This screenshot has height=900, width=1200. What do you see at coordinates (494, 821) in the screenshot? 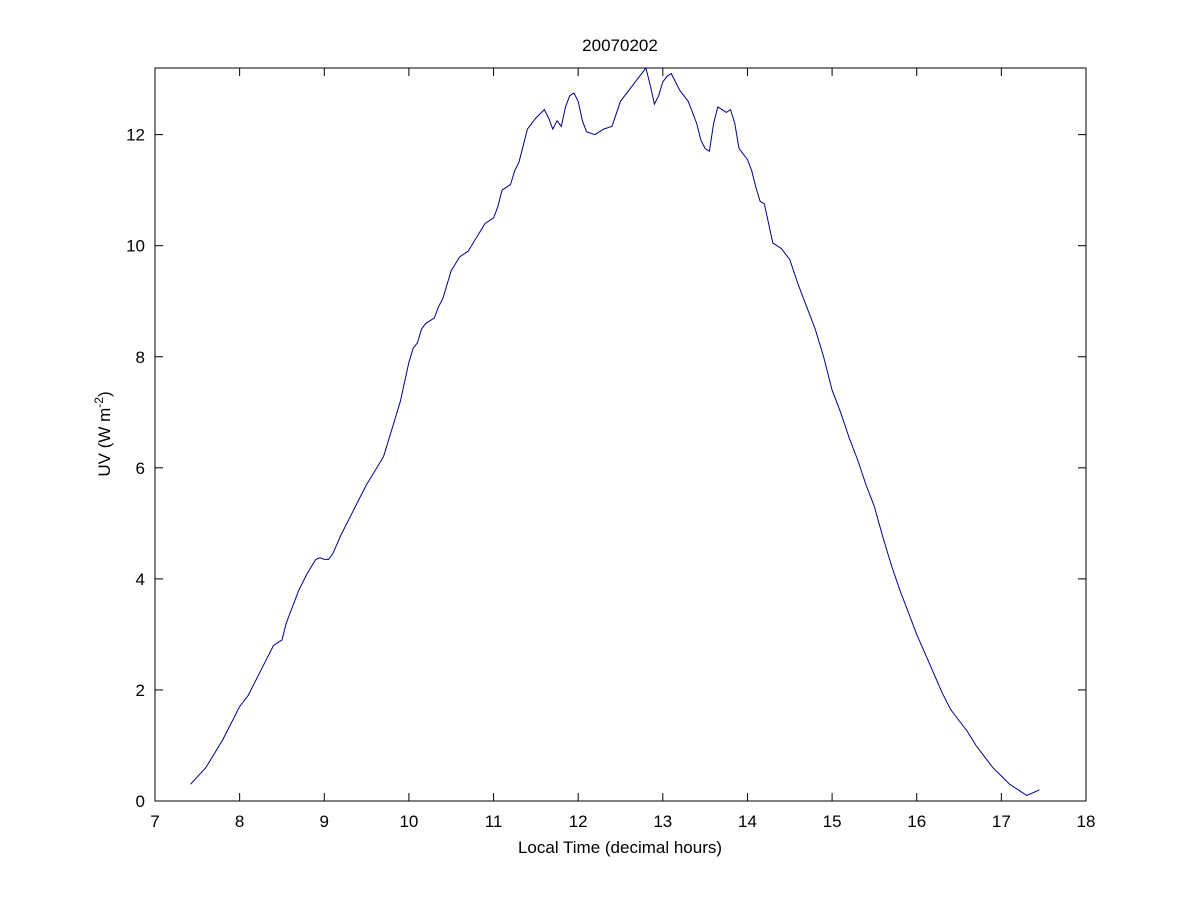
I see `x-tick-label-4: 11` at bounding box center [494, 821].